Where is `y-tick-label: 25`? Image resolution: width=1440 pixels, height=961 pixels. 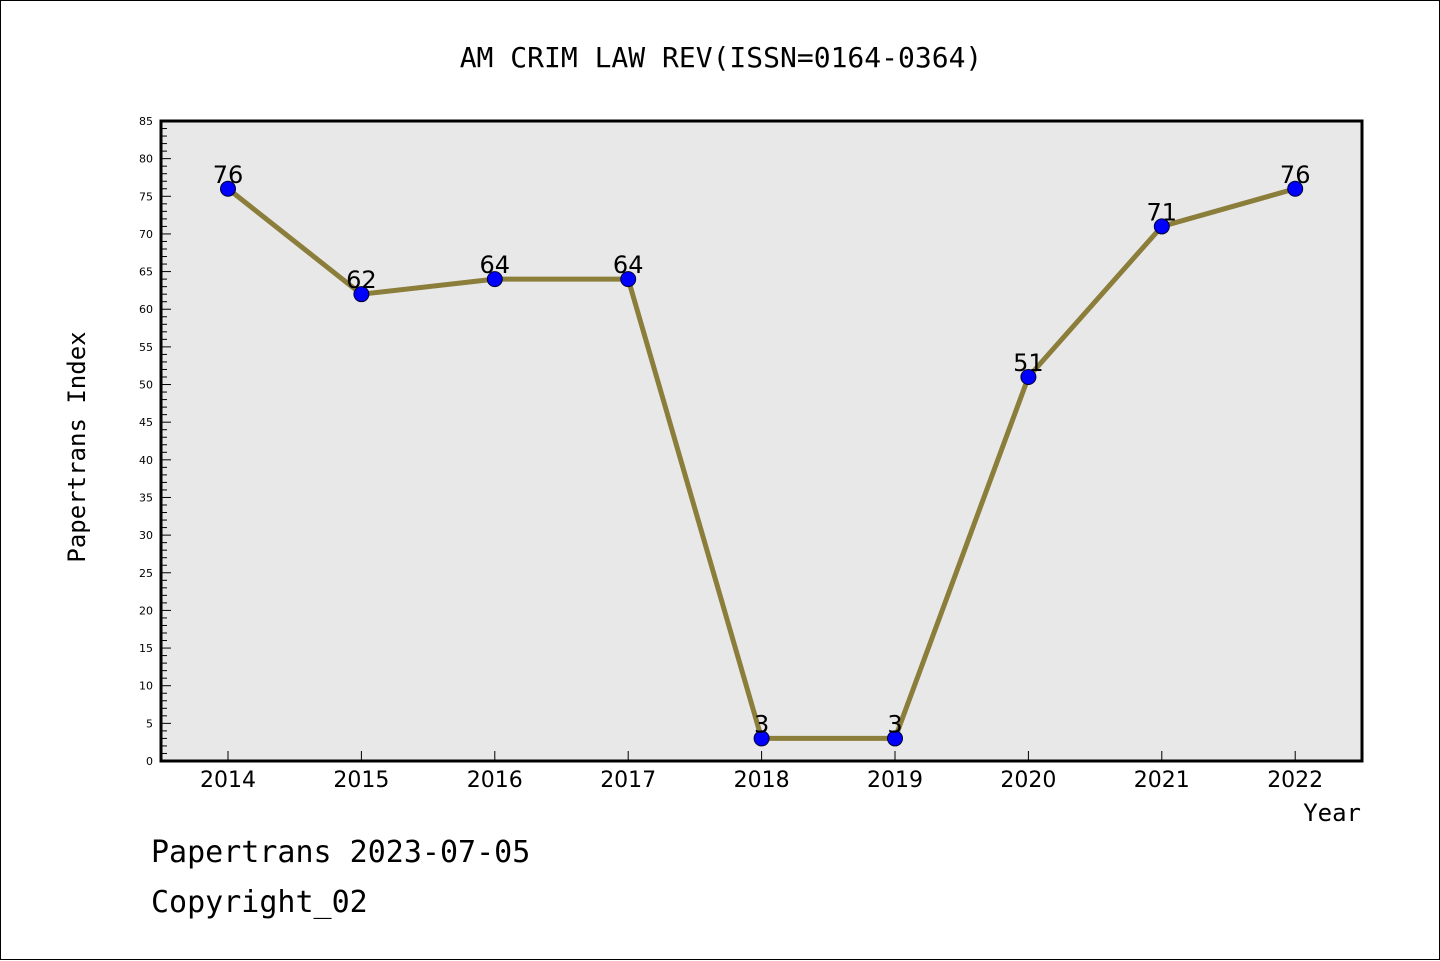 y-tick-label: 25 is located at coordinates (146, 573).